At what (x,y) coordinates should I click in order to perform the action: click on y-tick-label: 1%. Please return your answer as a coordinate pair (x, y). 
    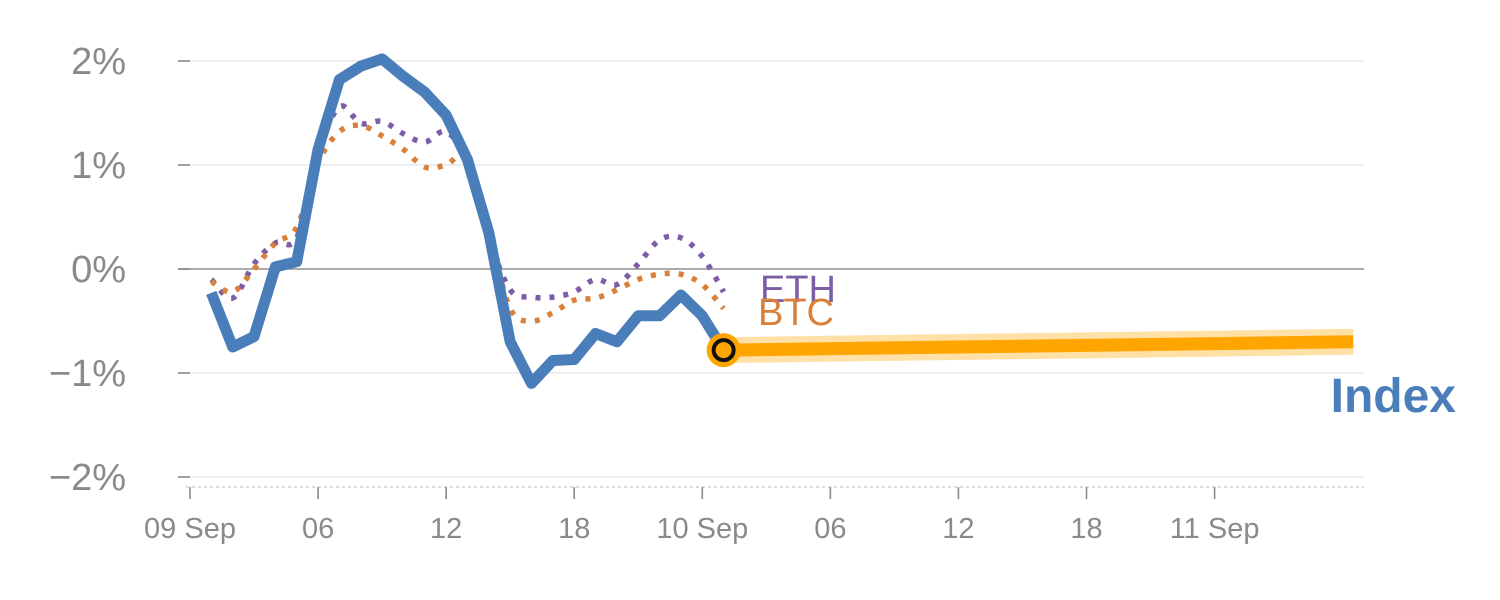
    Looking at the image, I should click on (98, 166).